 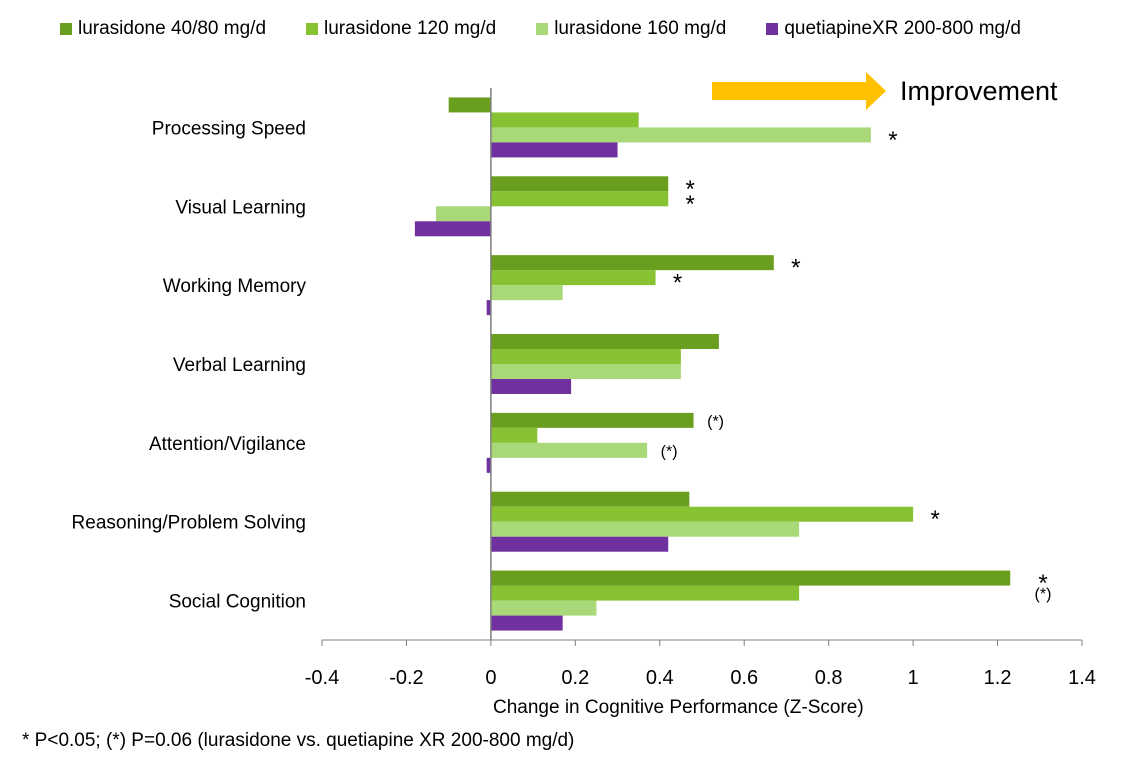 What do you see at coordinates (998, 678) in the screenshot?
I see `x-tick-label: 1.2` at bounding box center [998, 678].